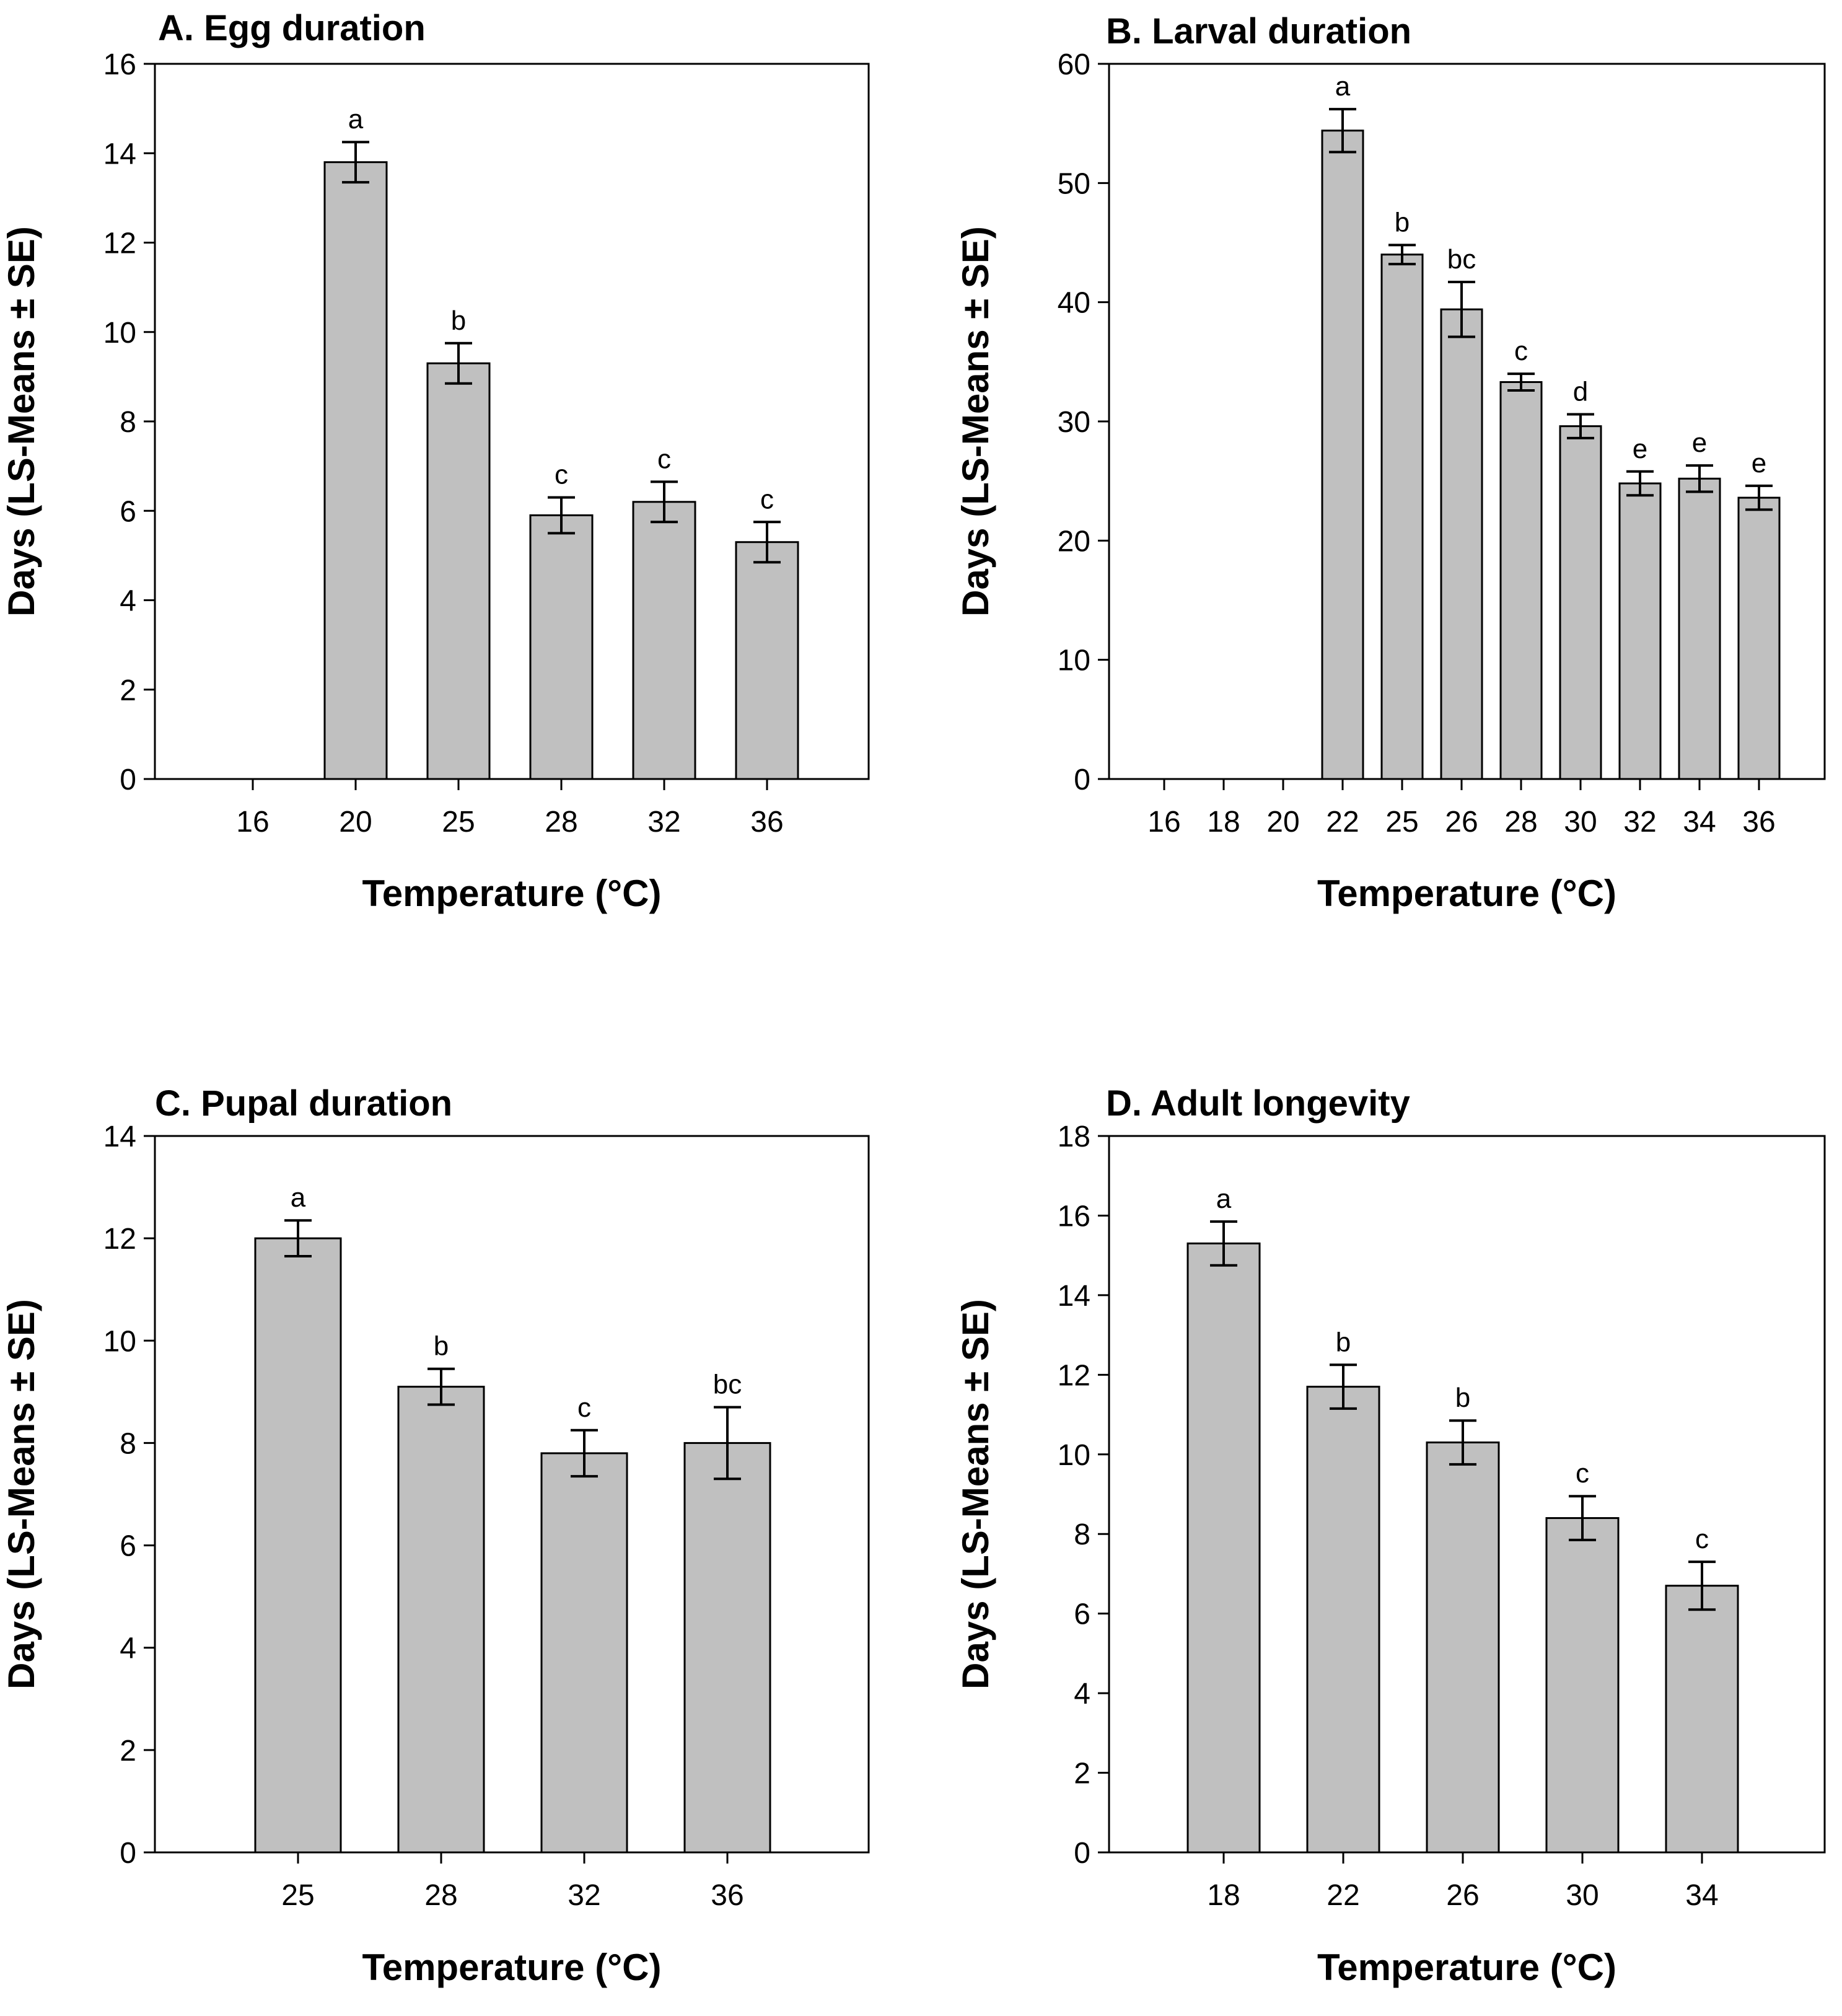  Describe the element at coordinates (1074, 303) in the screenshot. I see `y-tick-label: 40` at that location.